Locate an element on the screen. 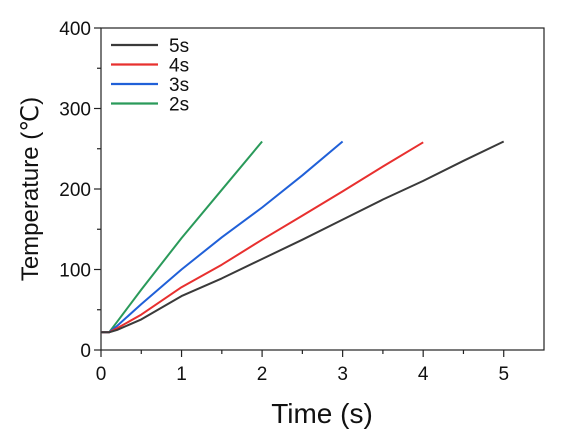 The width and height of the screenshot is (568, 441). x-tick-label: 0 is located at coordinates (101, 374).